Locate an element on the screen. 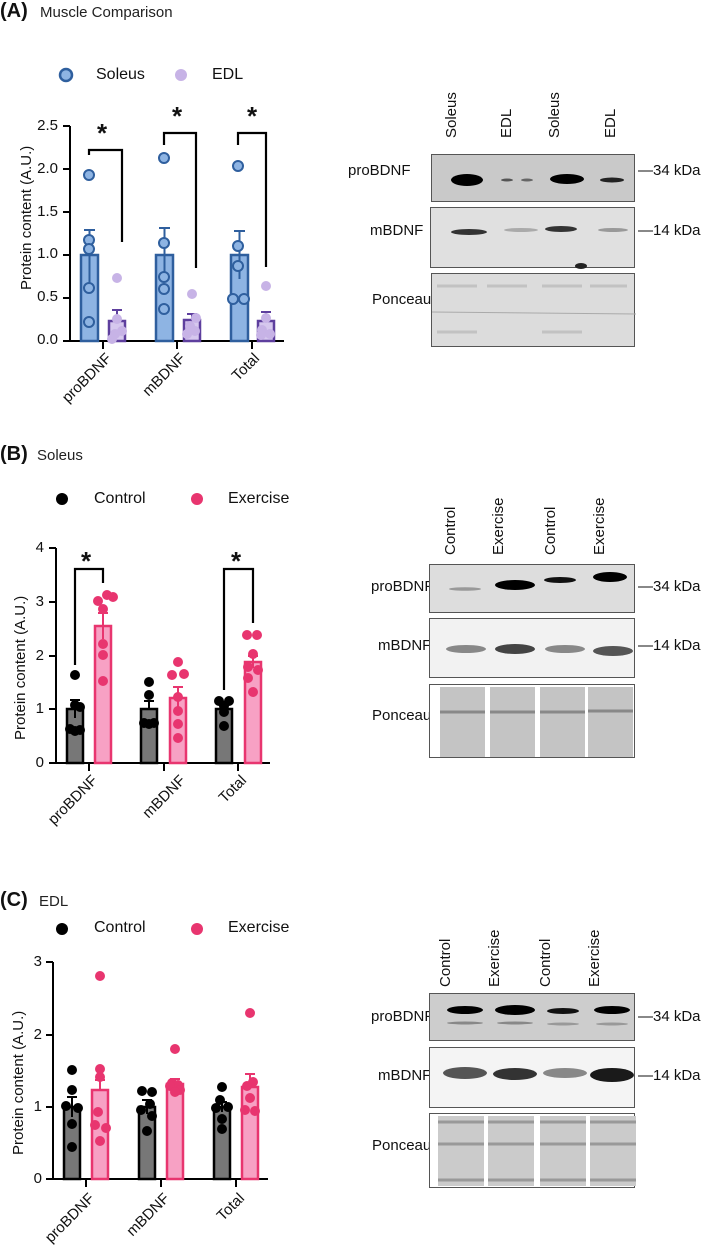 The height and width of the screenshot is (1255, 709). blot-c-ponceau is located at coordinates (532, 1150).